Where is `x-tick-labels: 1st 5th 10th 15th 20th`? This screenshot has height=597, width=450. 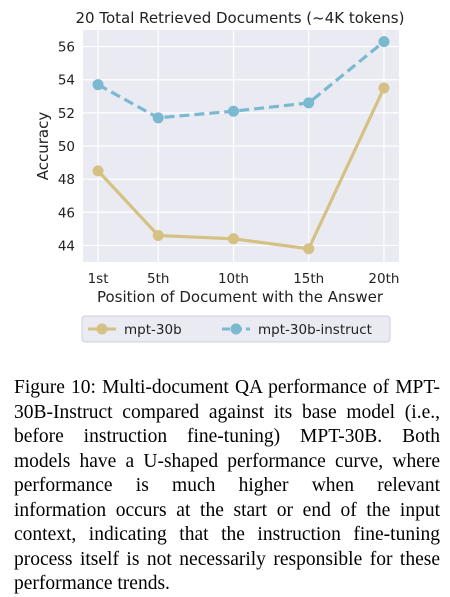
x-tick-labels: 1st 5th 10th 15th 20th is located at coordinates (244, 279).